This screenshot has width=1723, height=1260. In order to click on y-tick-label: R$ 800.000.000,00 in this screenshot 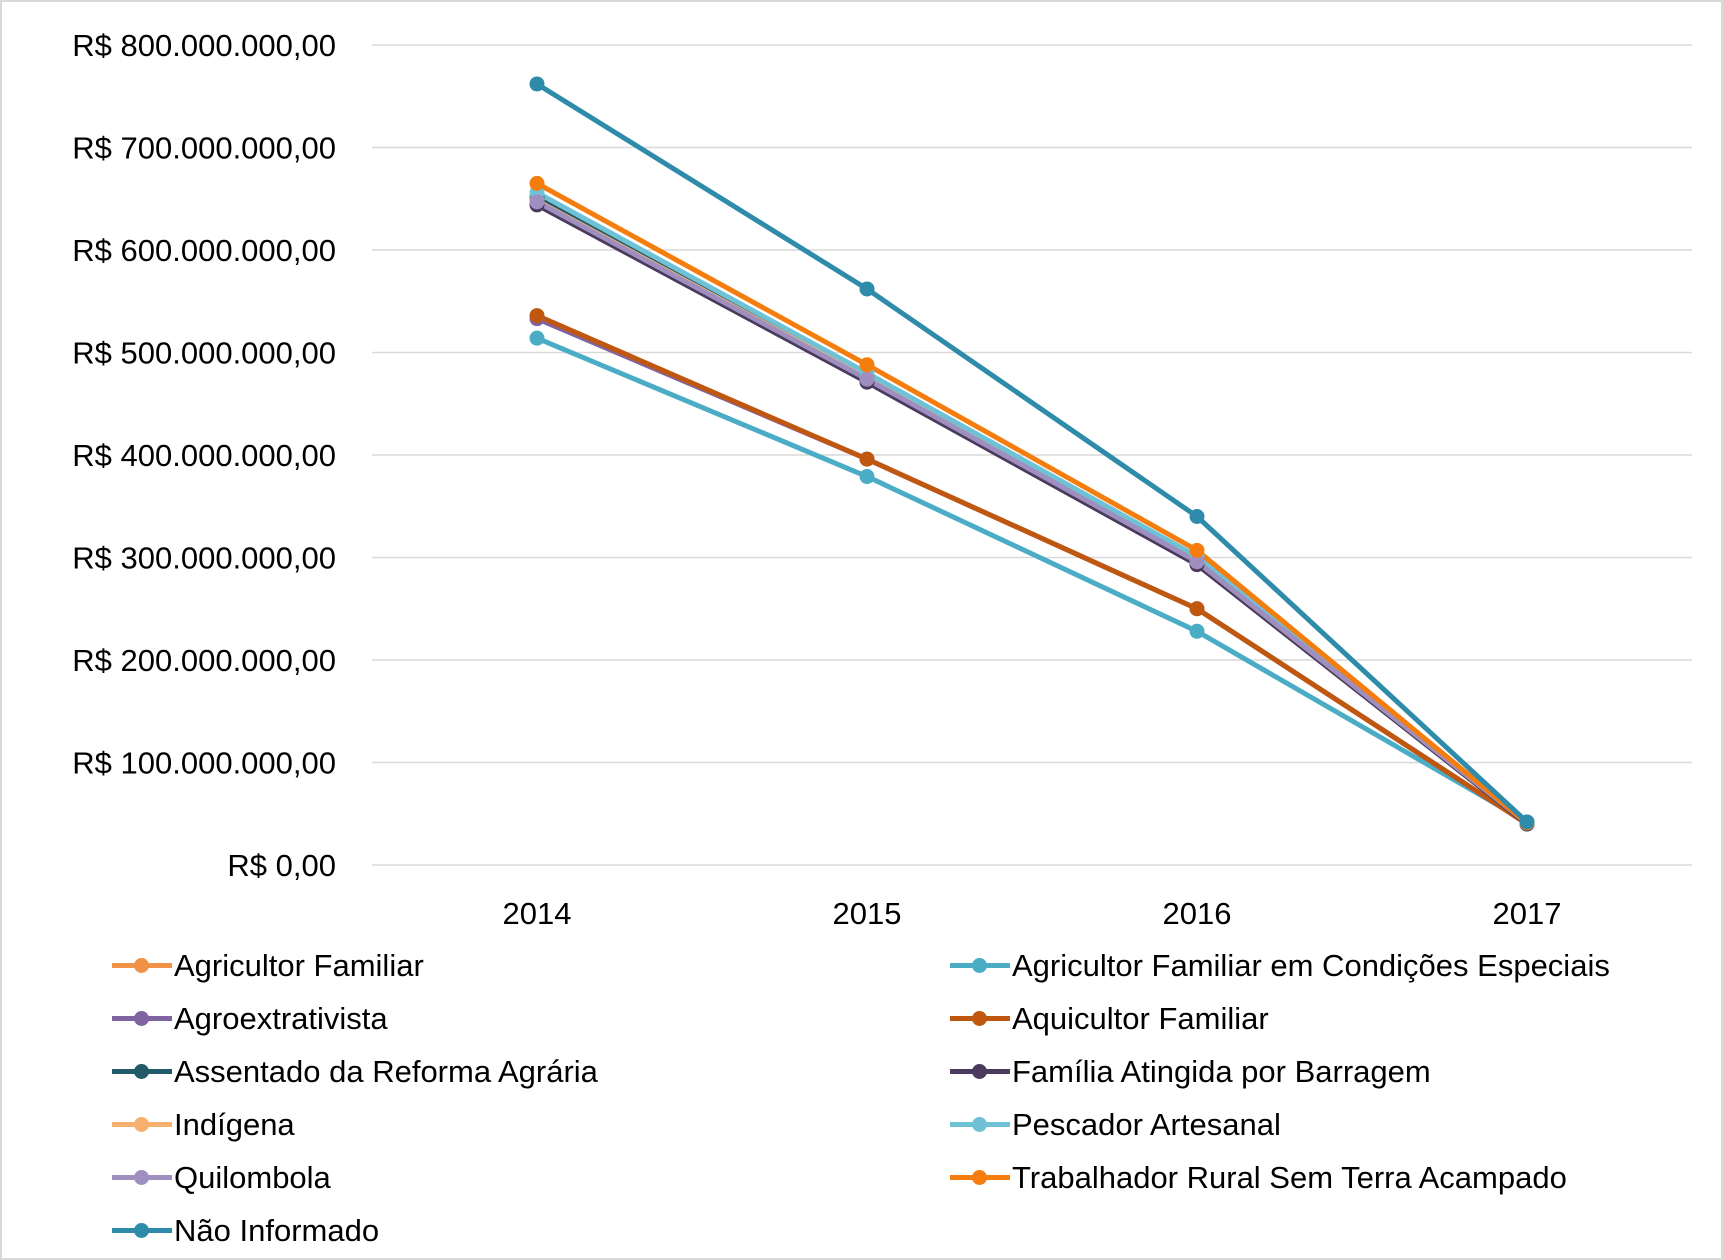, I will do `click(204, 45)`.